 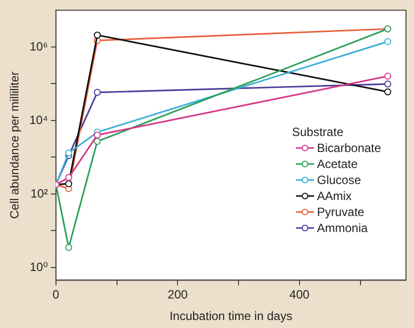 What do you see at coordinates (56, 295) in the screenshot?
I see `x-tick-label: 0` at bounding box center [56, 295].